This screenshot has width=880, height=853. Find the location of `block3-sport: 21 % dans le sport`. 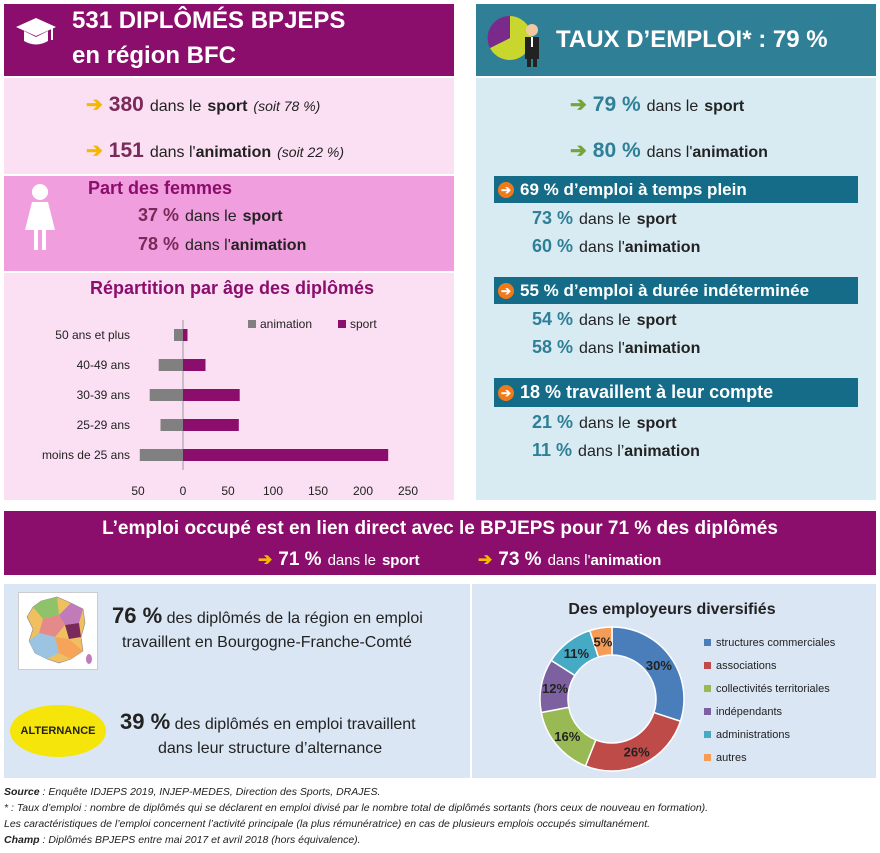

block3-sport: 21 % dans le sport is located at coordinates (604, 422).